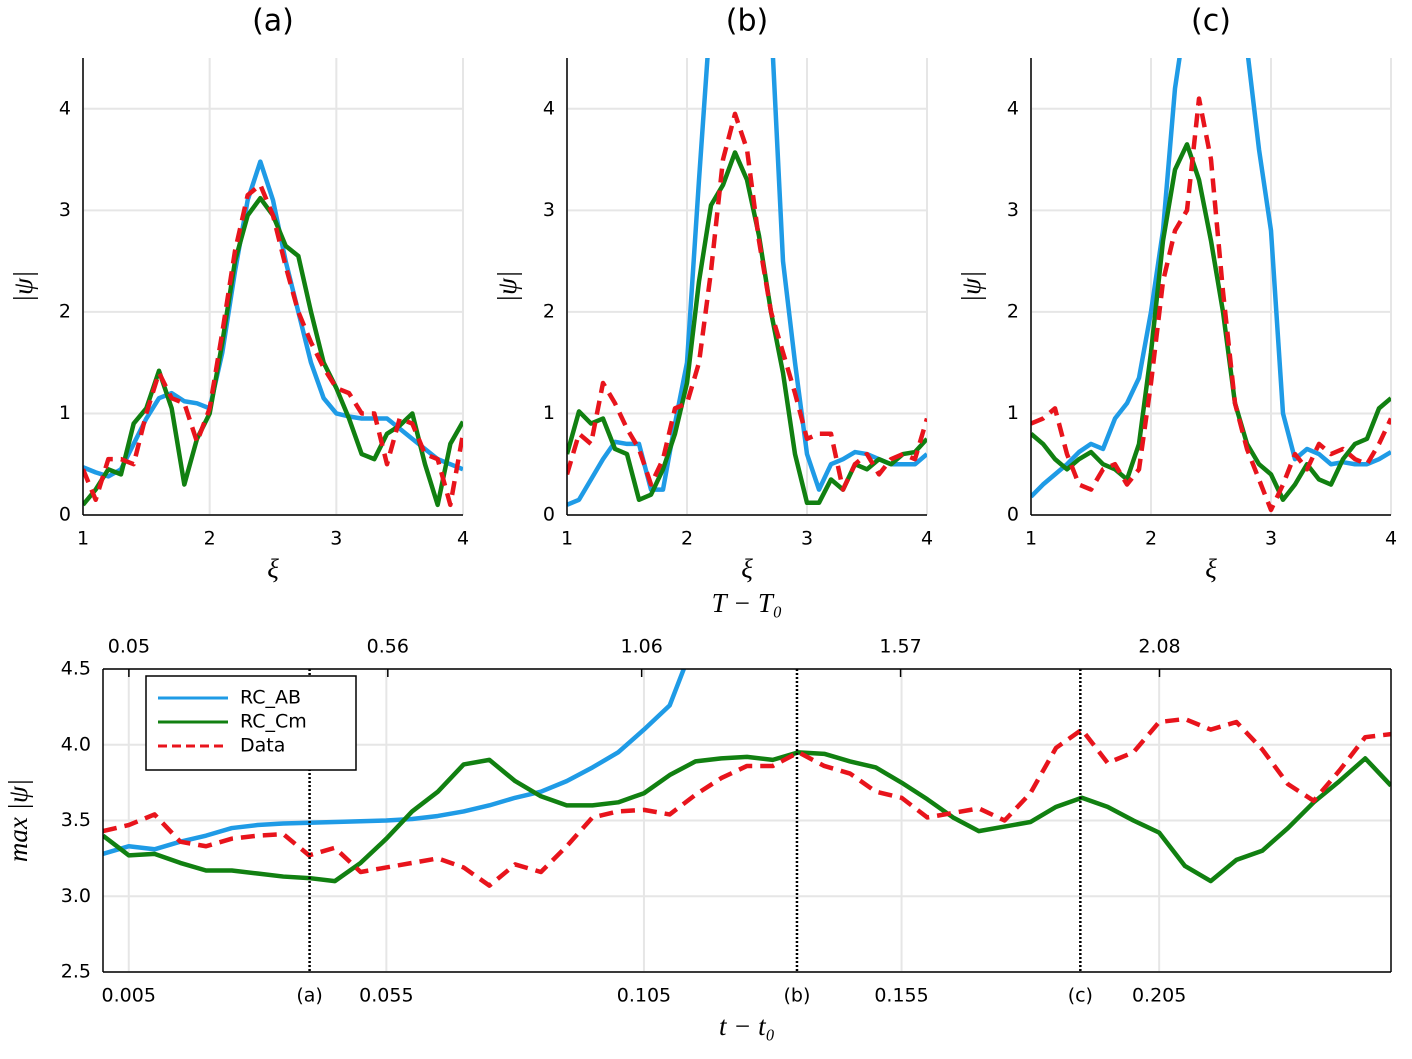 Image resolution: width=1412 pixels, height=1059 pixels. What do you see at coordinates (129, 647) in the screenshot?
I see `x2-tick-label: 0.05` at bounding box center [129, 647].